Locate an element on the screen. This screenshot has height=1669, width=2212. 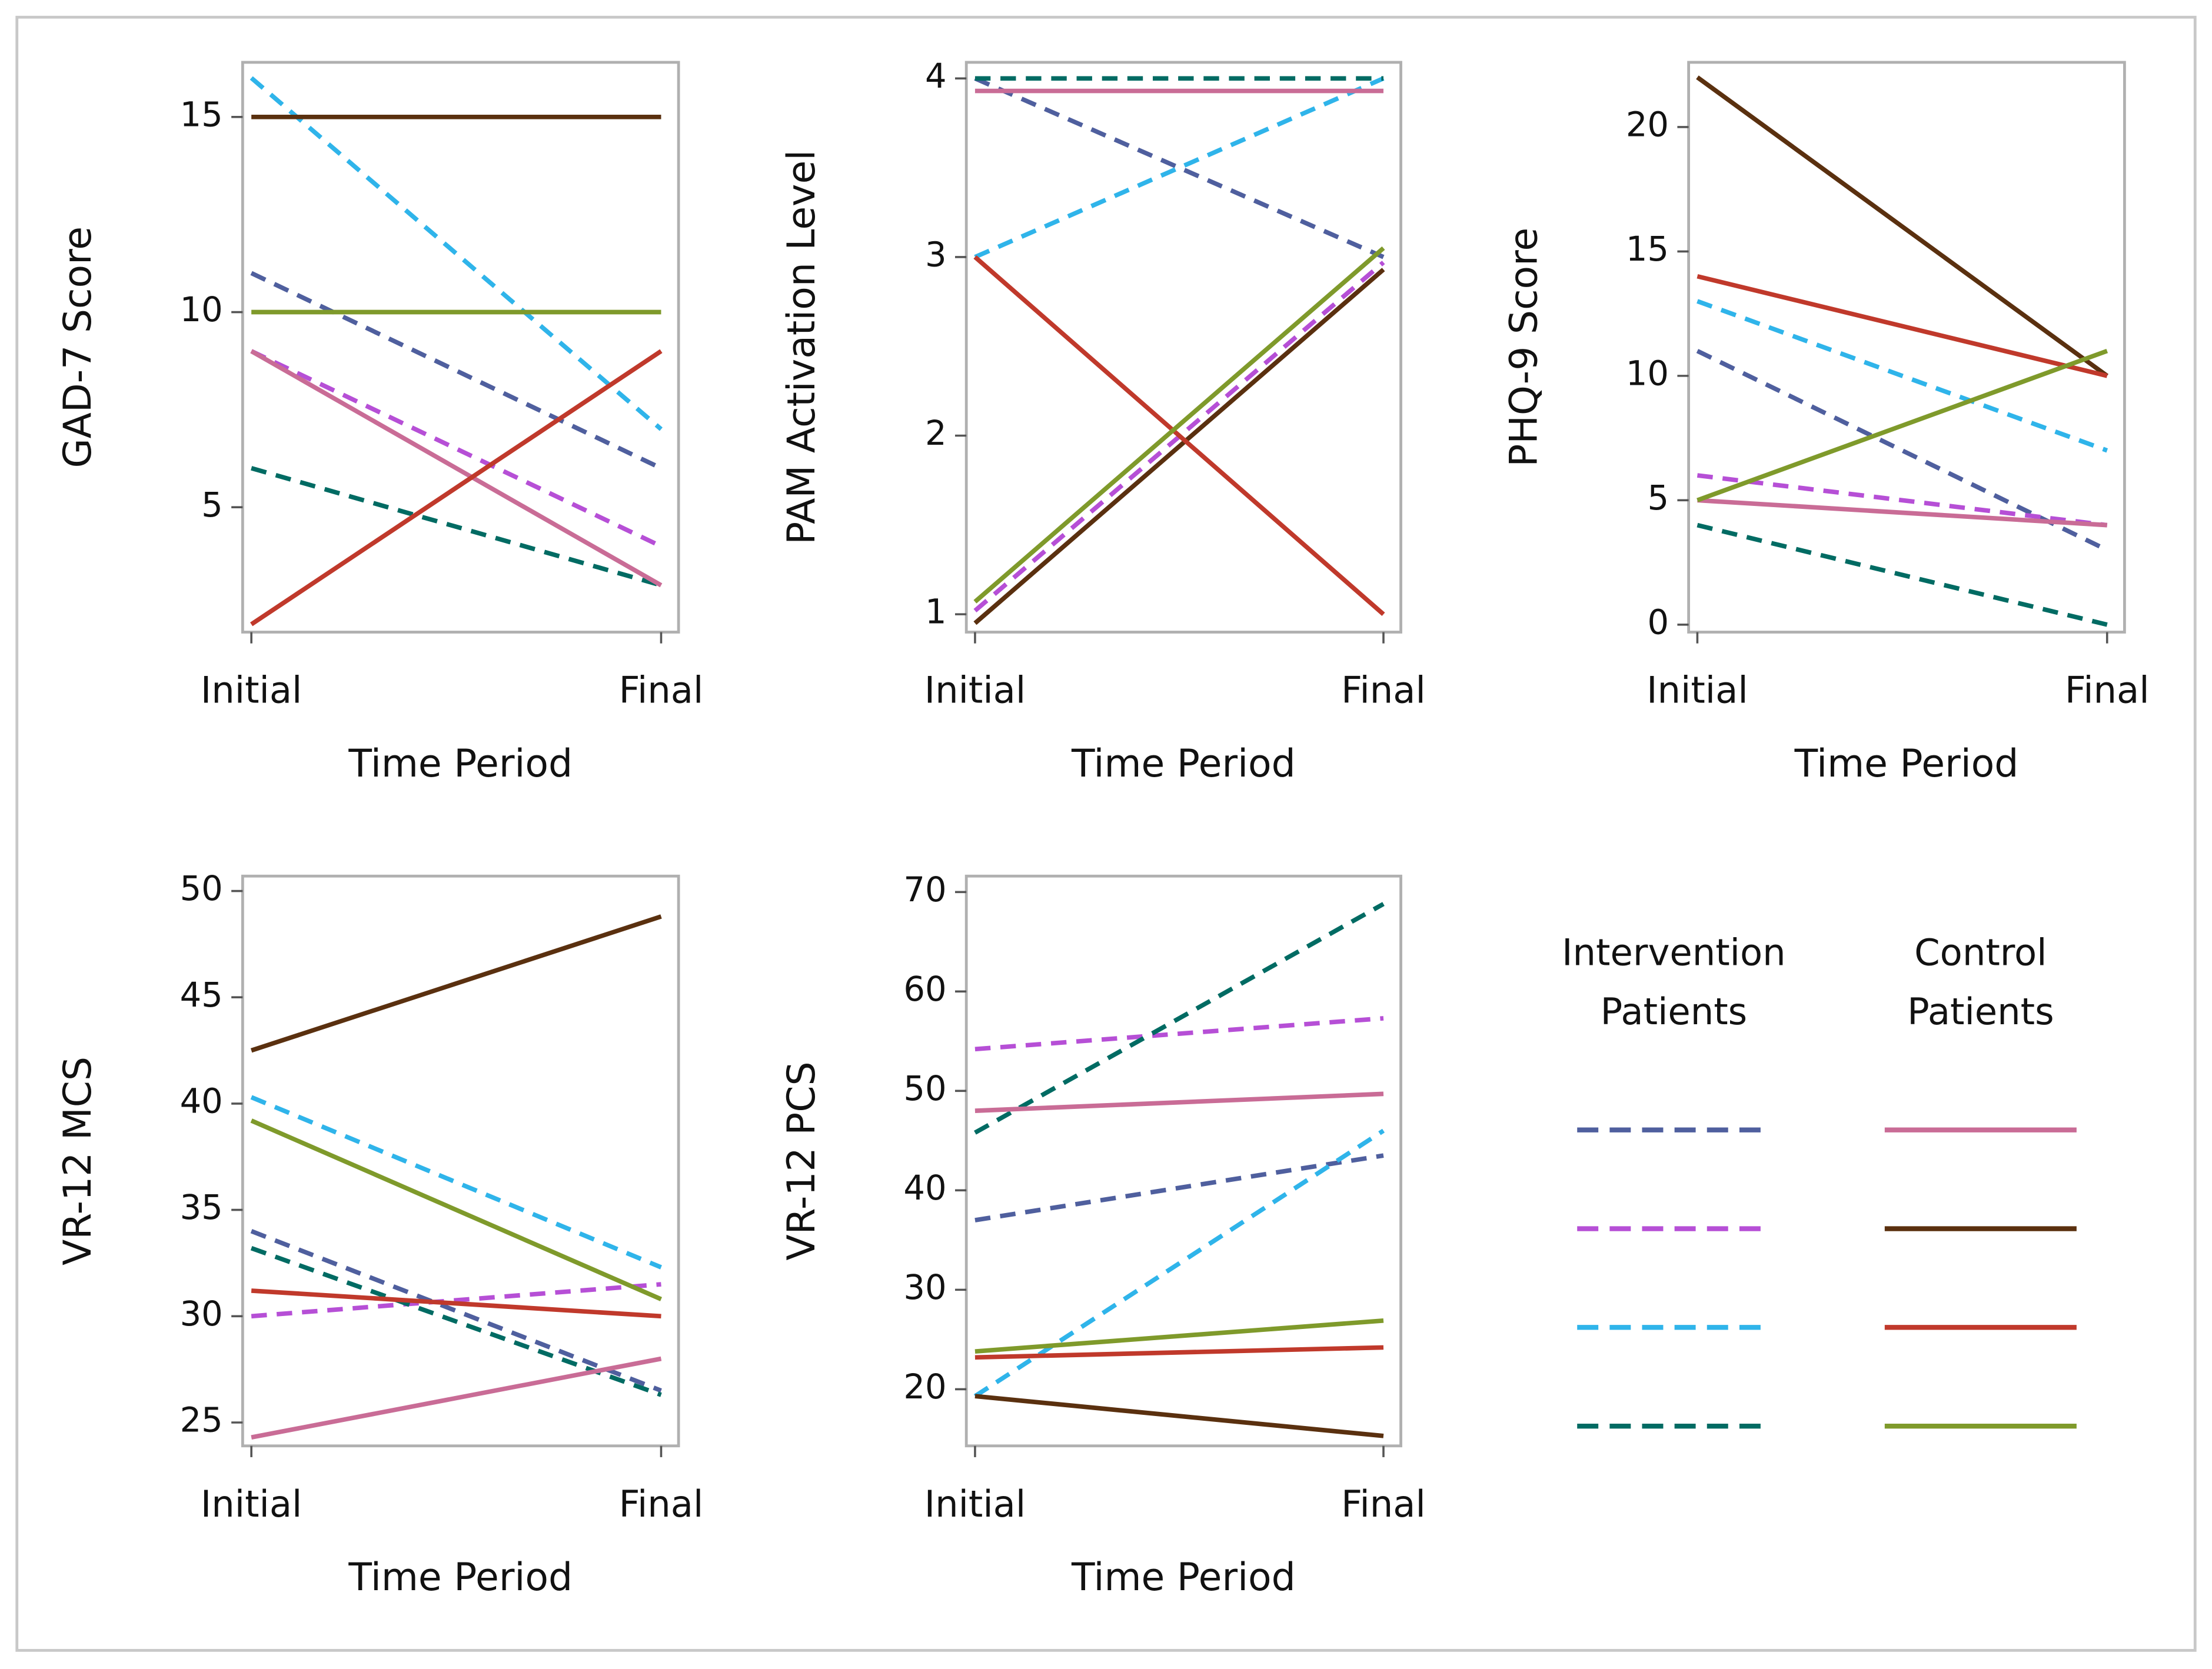
legend-header-box: Control Patients is located at coordinates (1981, 983).